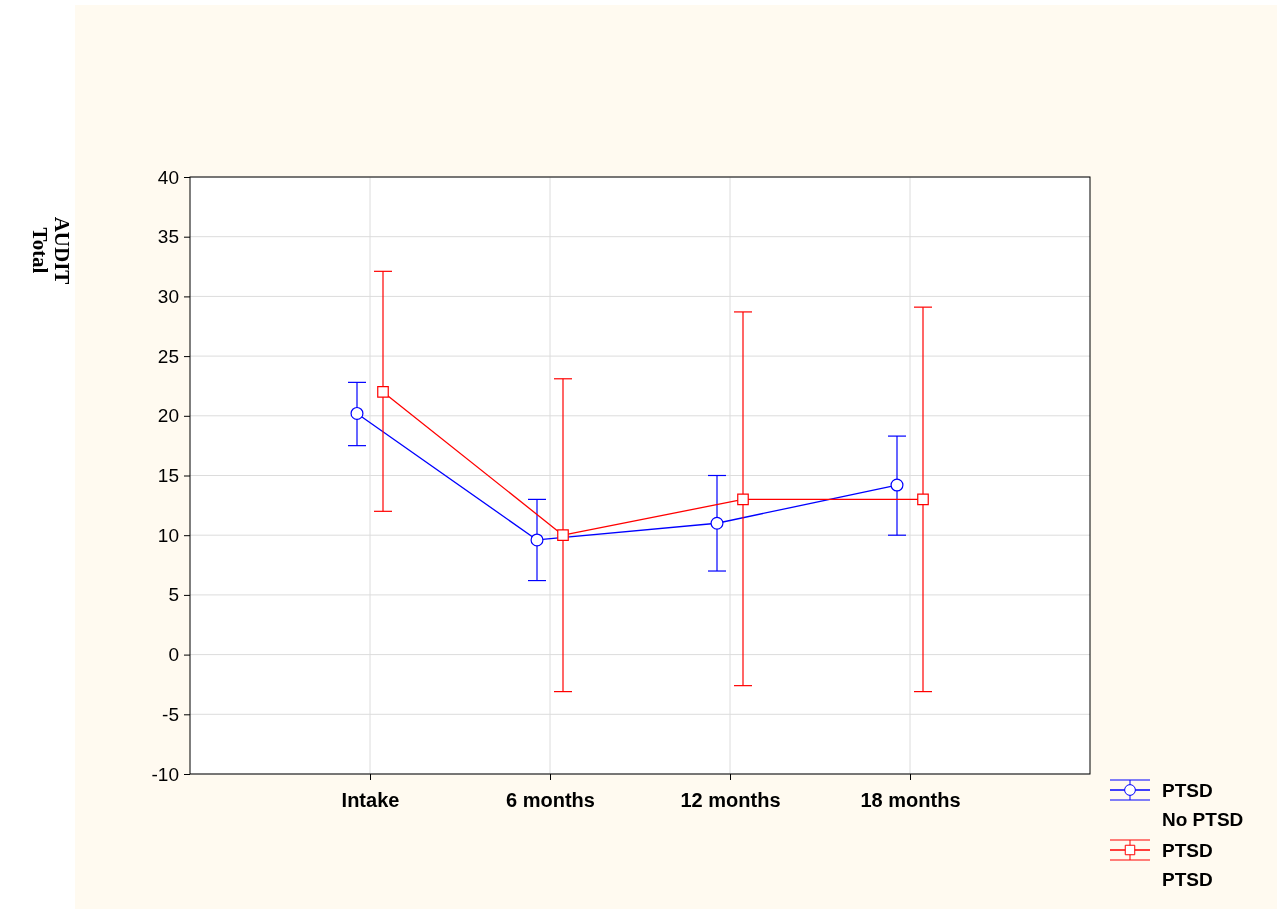 The image size is (1277, 909). I want to click on y-tick-label: 40, so click(168, 177).